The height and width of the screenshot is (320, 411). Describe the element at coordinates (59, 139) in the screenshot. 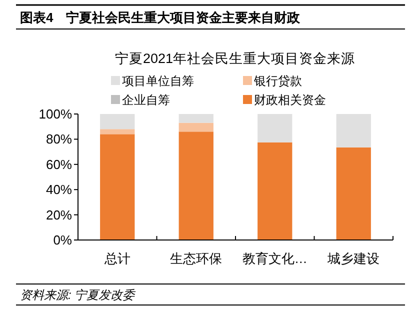

I see `y-tick-label: 80%` at that location.